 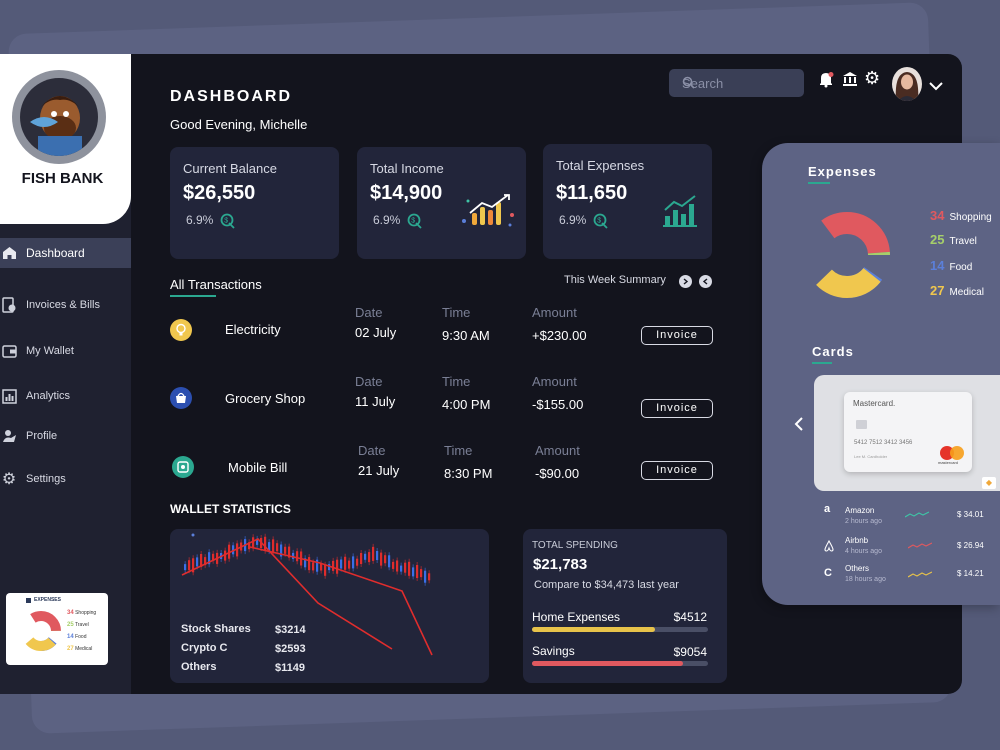 I want to click on recent-amount: $ 14.21, so click(x=970, y=573).